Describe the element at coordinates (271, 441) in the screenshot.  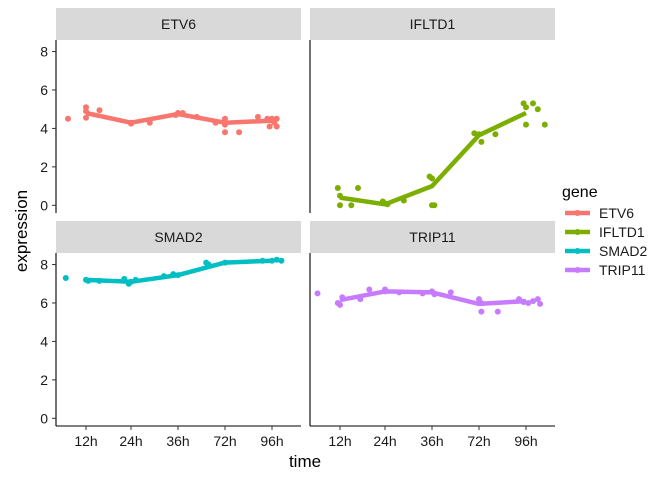
I see `x-tick-label: 96h` at that location.